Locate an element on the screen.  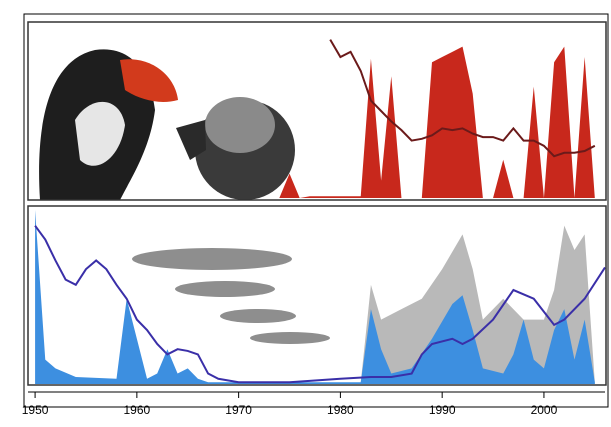
x-tick-label: 2000 is located at coordinates (544, 410).